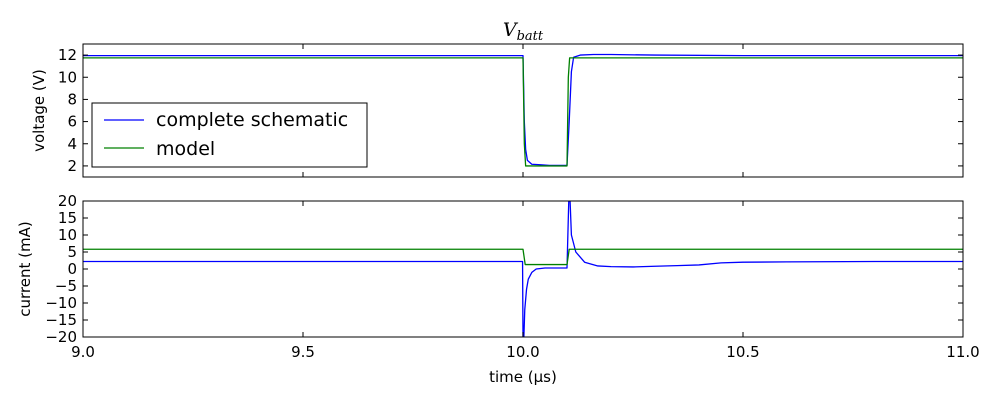 The height and width of the screenshot is (400, 1000). Describe the element at coordinates (61, 303) in the screenshot. I see `current-ytick-label: −10` at that location.